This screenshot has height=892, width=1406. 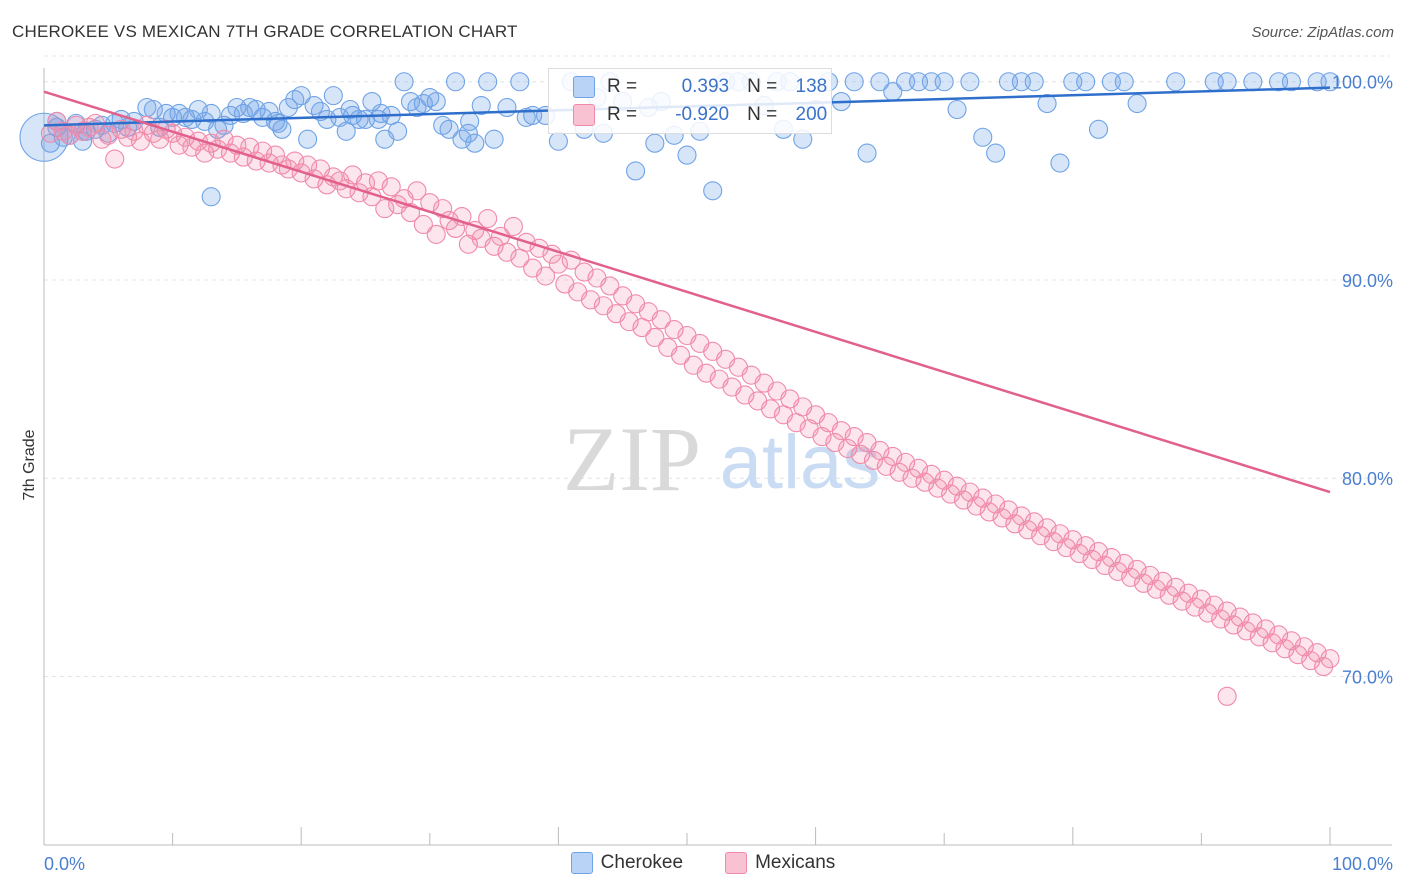 I want to click on x-tick-labels: 0.0% 100.0%, so click(x=718, y=864).